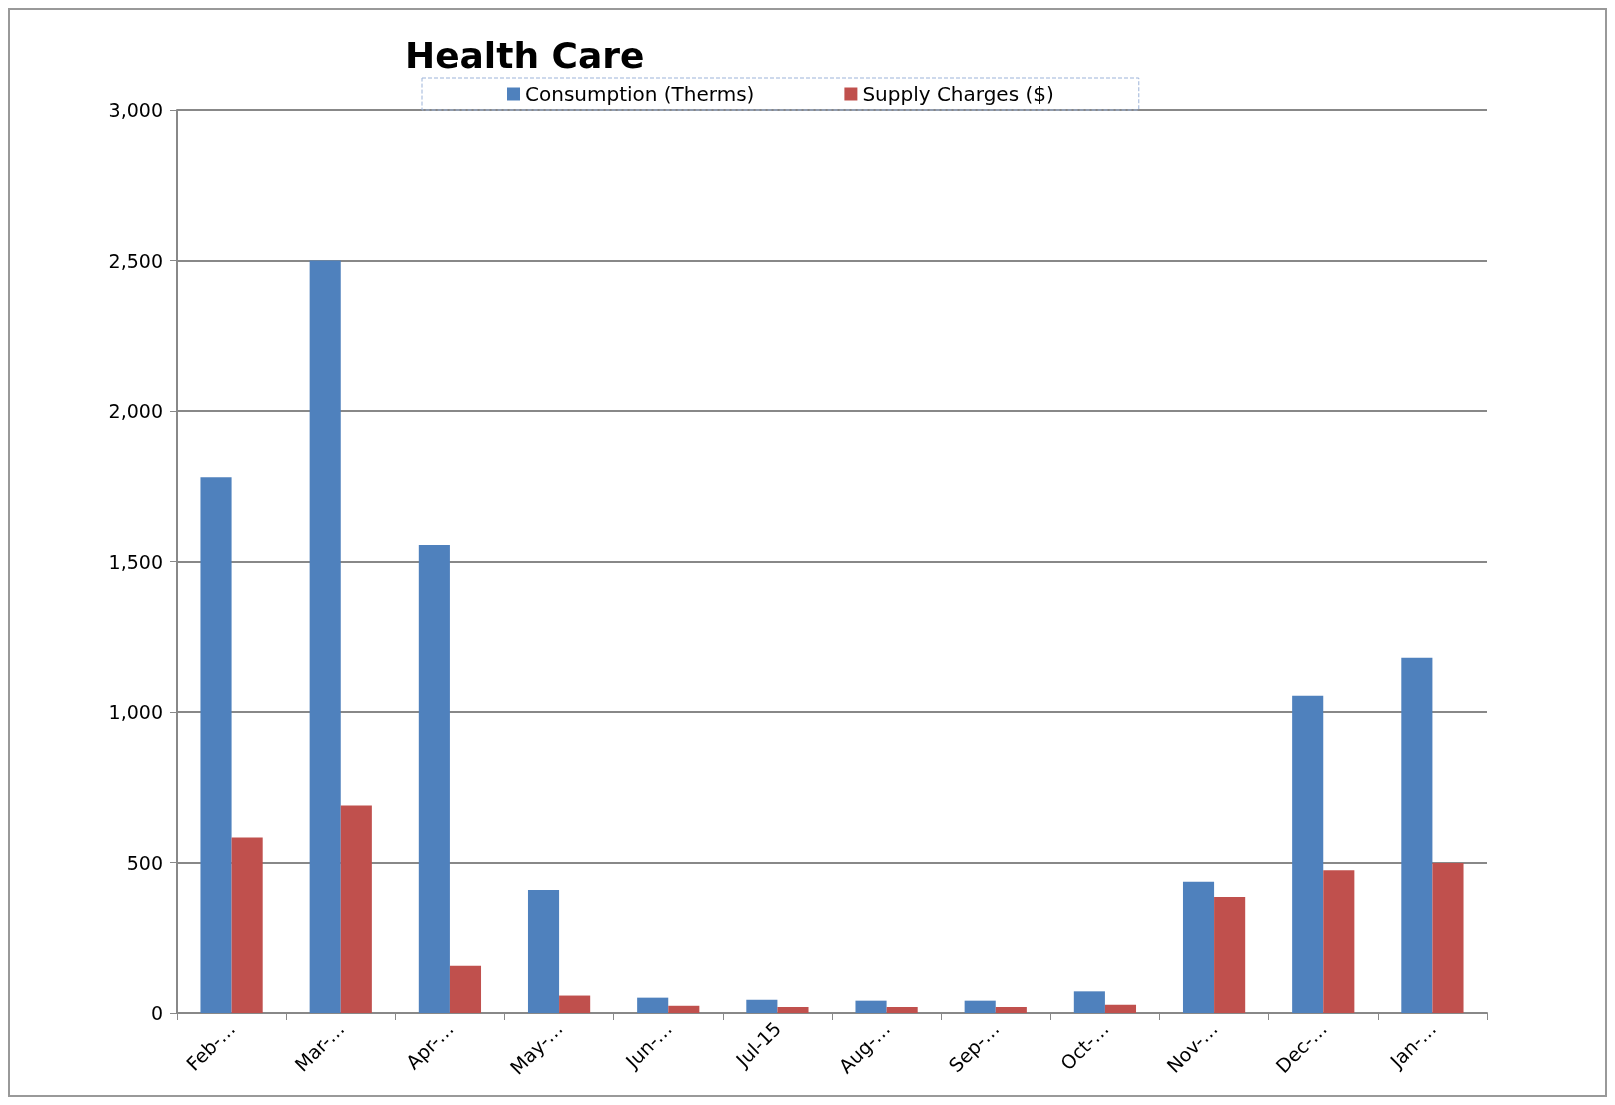 The width and height of the screenshot is (1615, 1105). What do you see at coordinates (135, 260) in the screenshot?
I see `y-tick-label: 2,500` at bounding box center [135, 260].